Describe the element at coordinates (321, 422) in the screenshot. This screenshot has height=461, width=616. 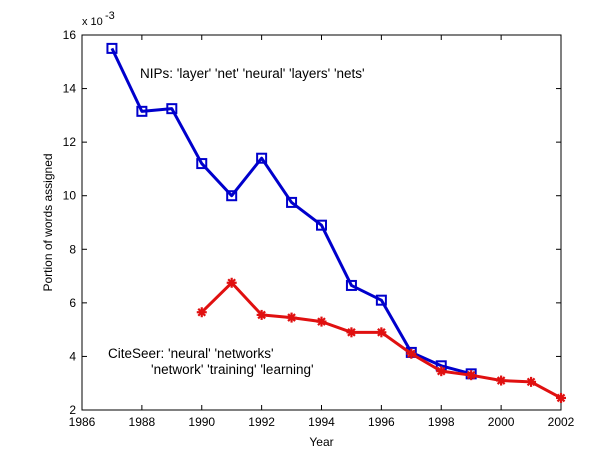
I see `x-tick-label: 1994` at that location.